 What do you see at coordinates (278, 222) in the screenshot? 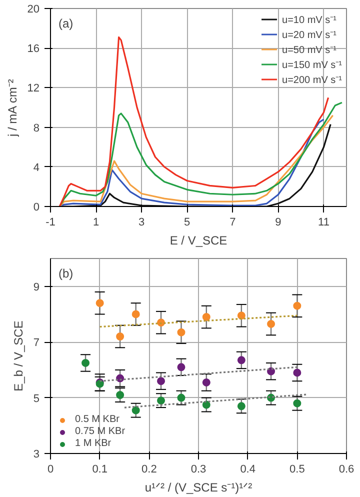
I see `x-tick-label: 9` at bounding box center [278, 222].